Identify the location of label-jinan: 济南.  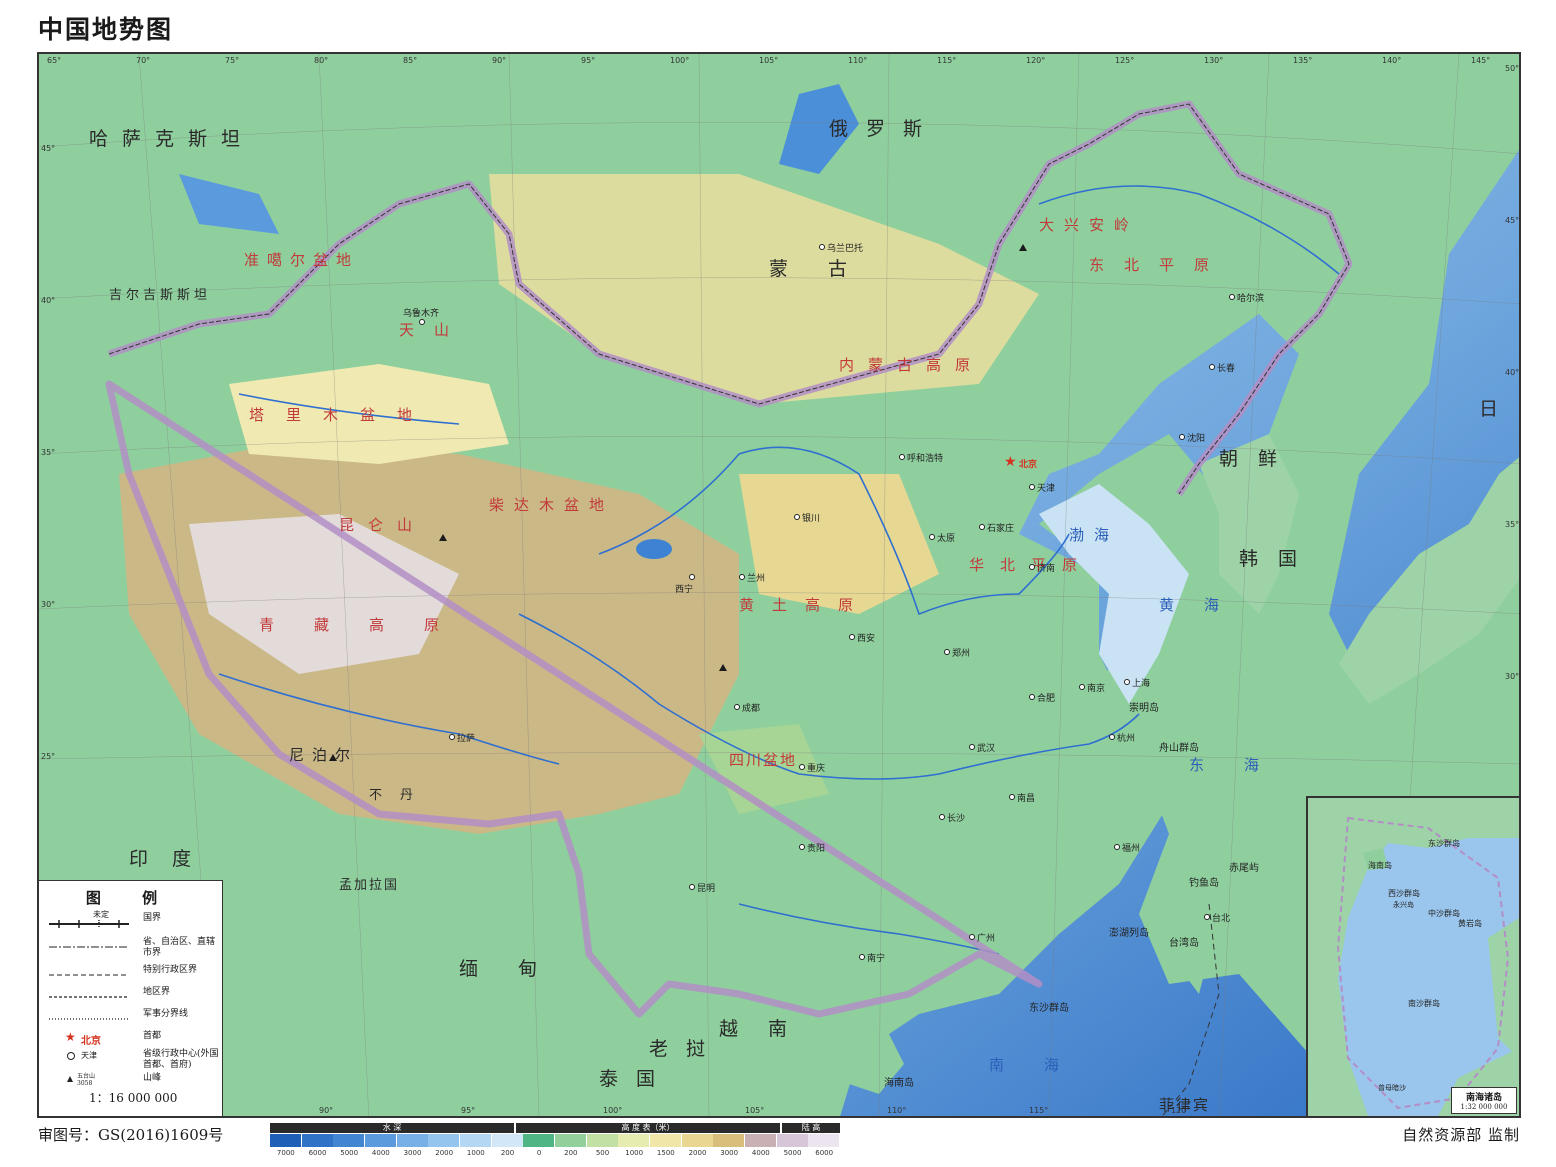
(1046, 569).